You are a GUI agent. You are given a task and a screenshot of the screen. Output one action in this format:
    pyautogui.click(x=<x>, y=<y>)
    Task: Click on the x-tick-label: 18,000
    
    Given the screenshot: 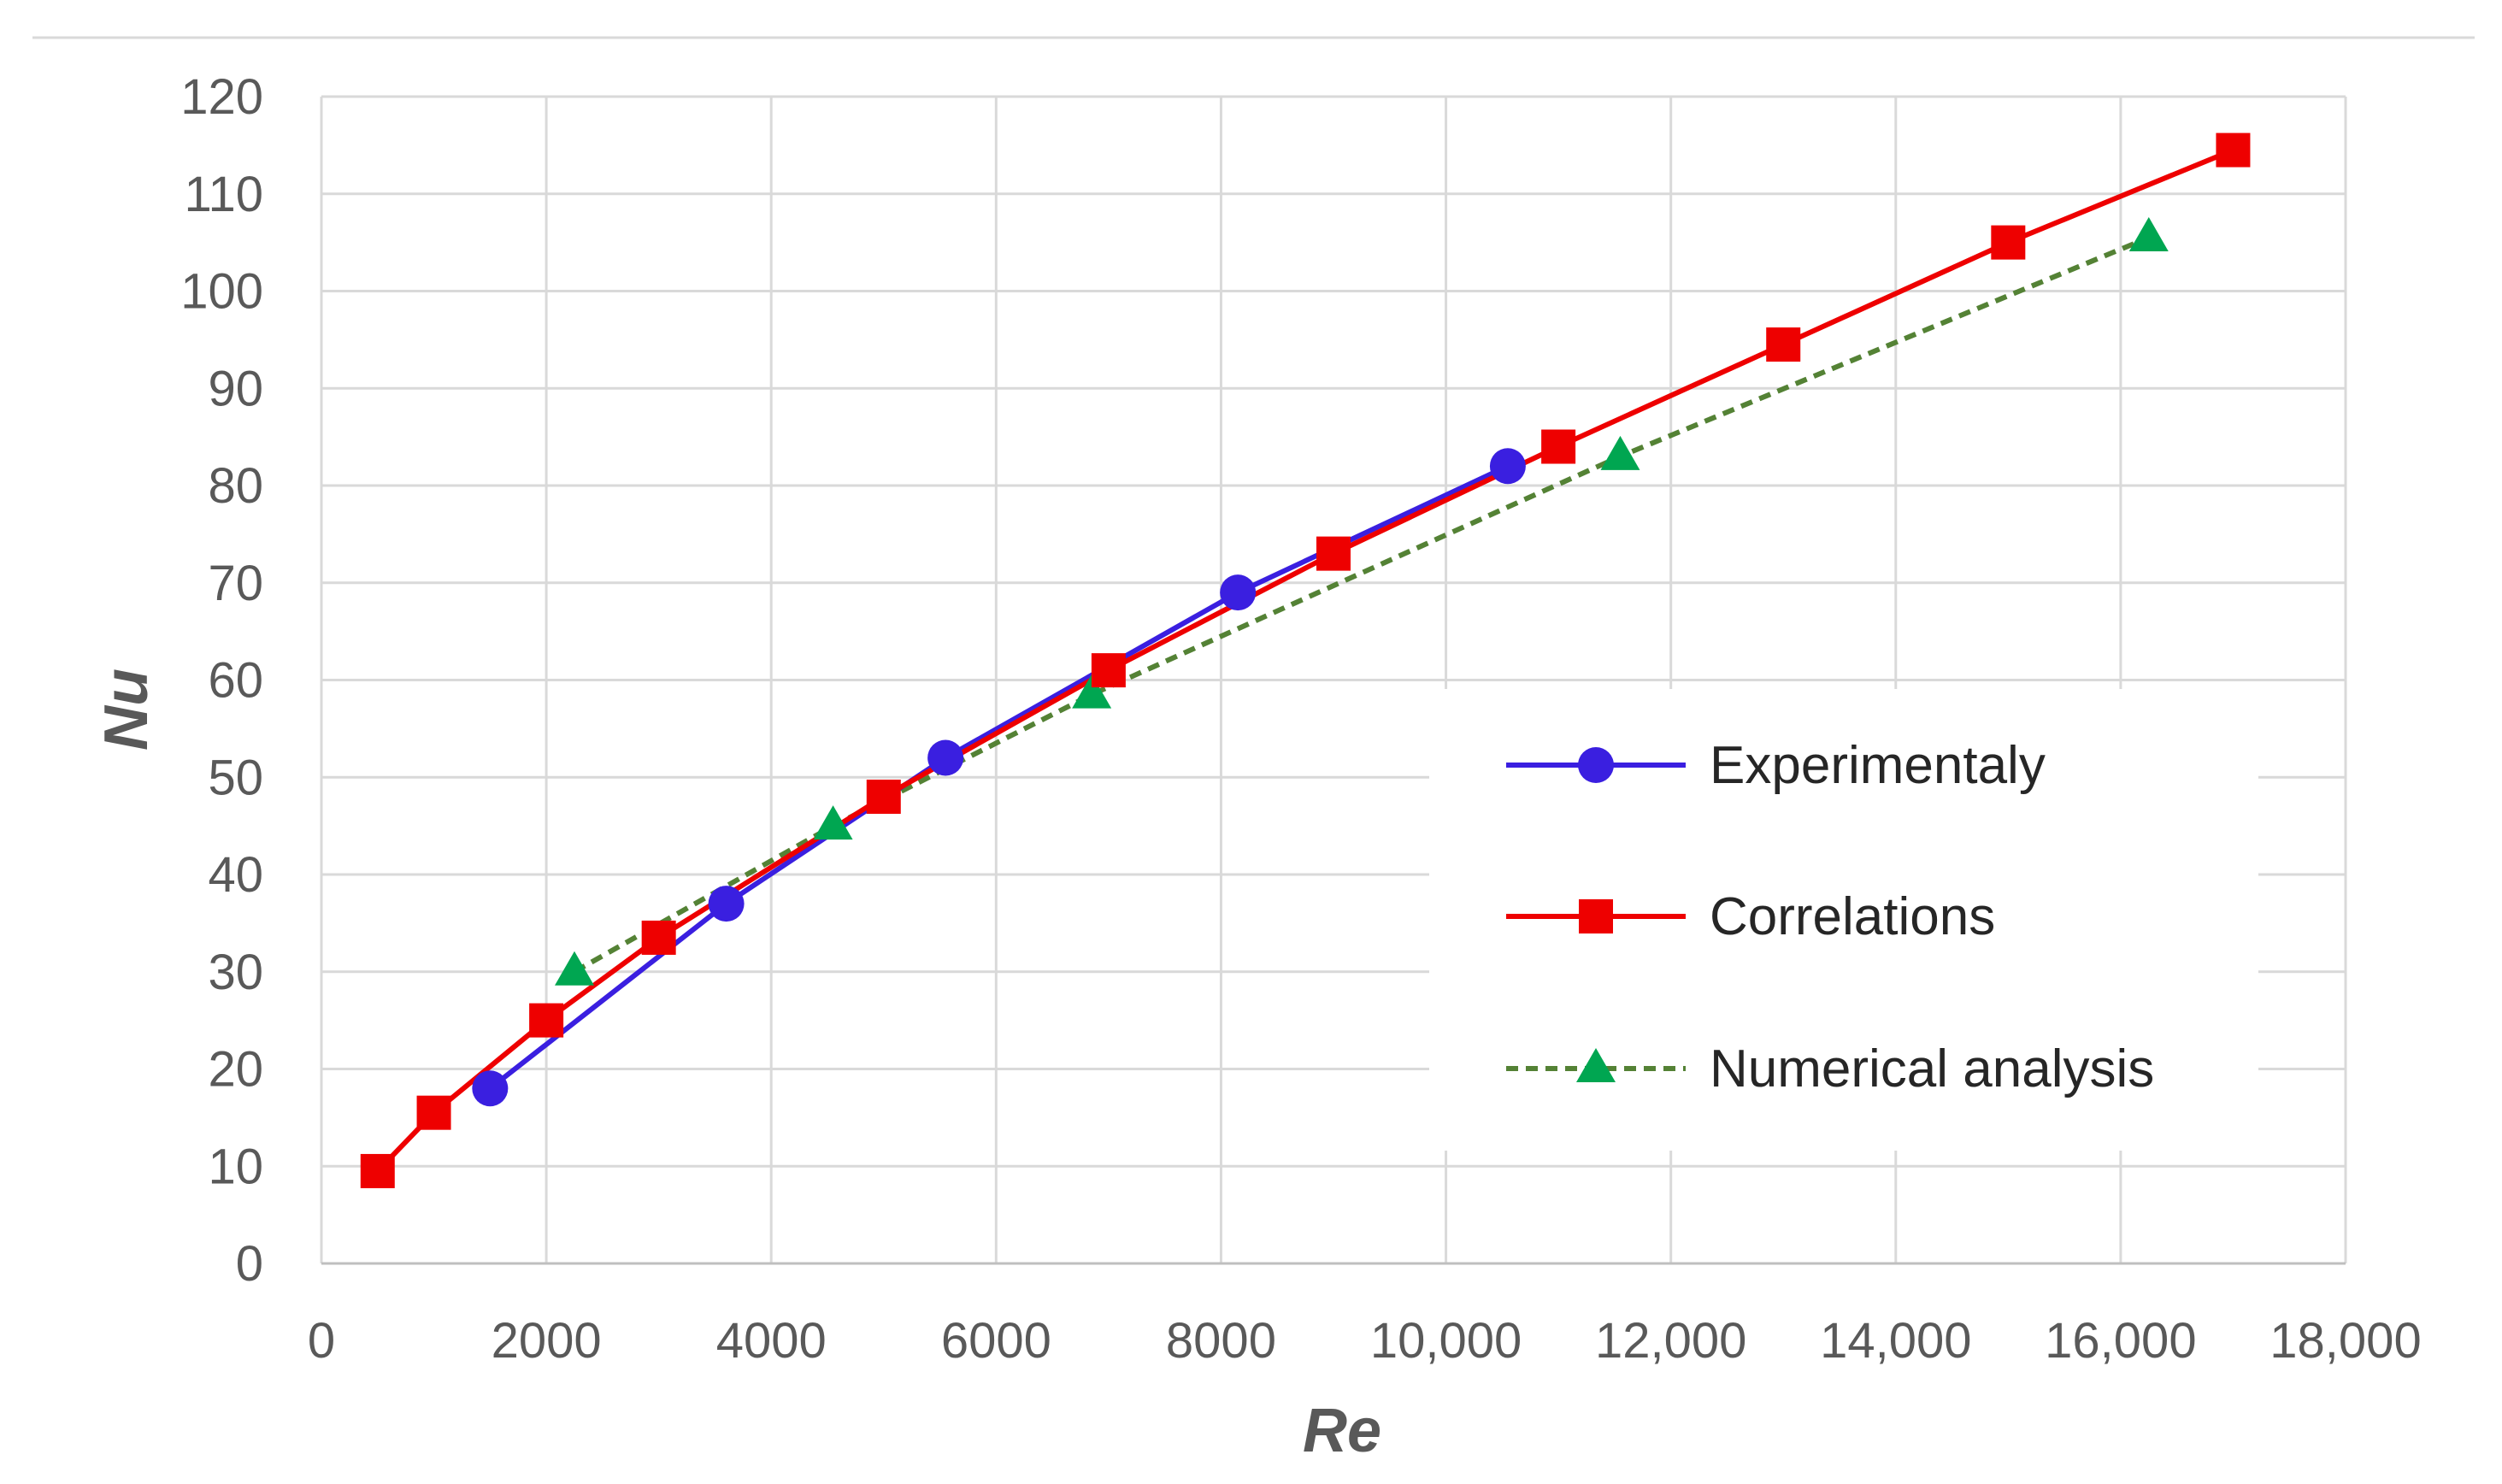 What is the action you would take?
    pyautogui.click(x=2345, y=1341)
    